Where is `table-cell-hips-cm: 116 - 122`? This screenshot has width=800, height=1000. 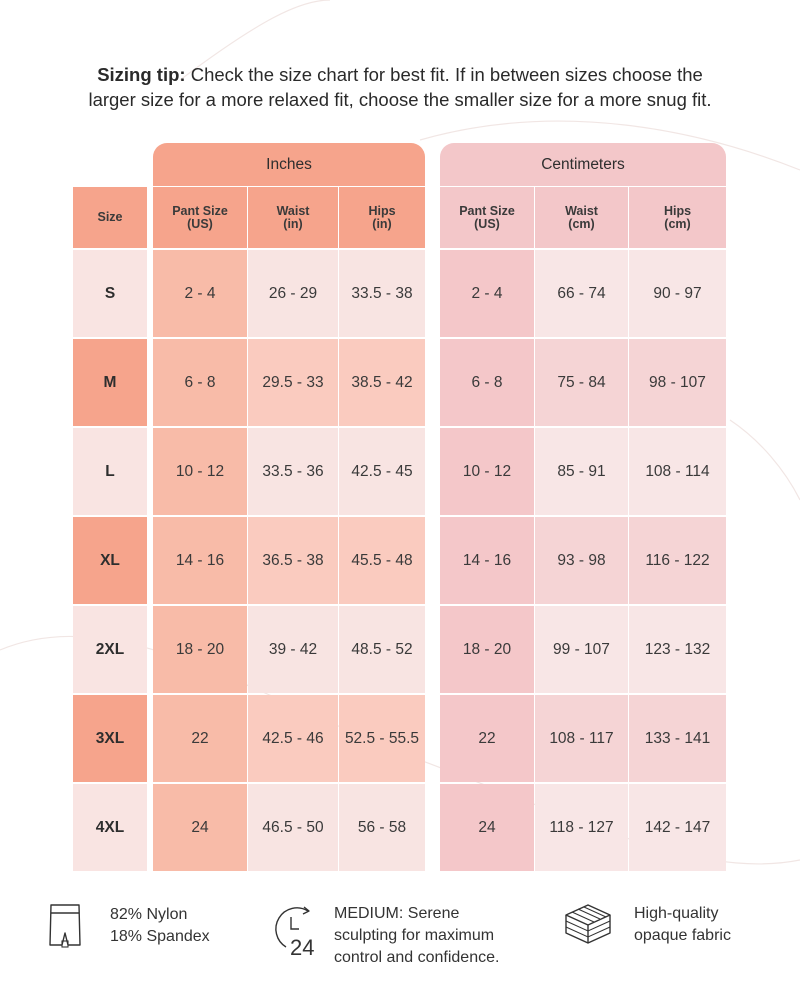
table-cell-hips-cm: 116 - 122 is located at coordinates (677, 560).